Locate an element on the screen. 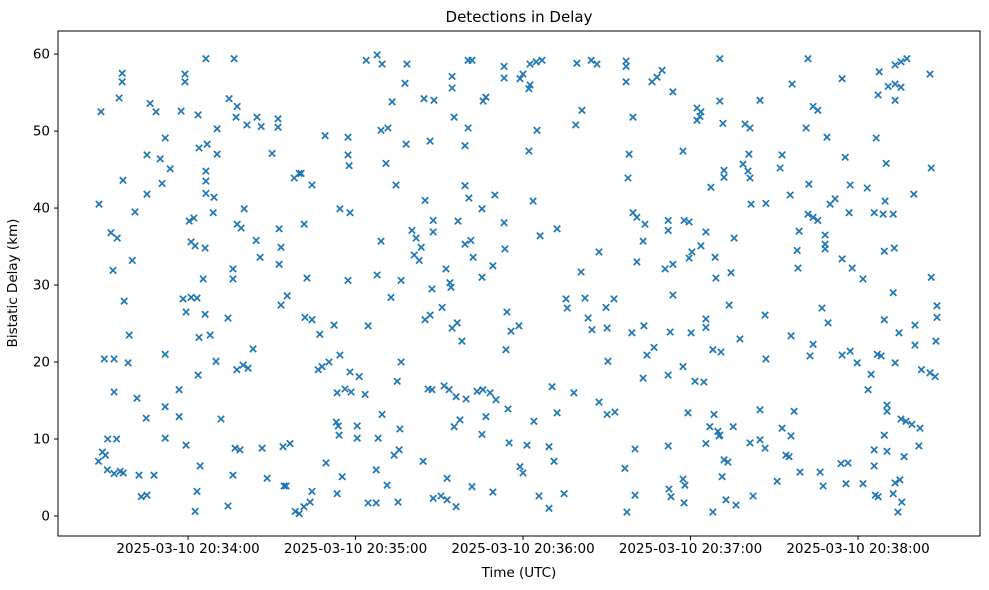  y-tick-label: 40 is located at coordinates (41, 209).